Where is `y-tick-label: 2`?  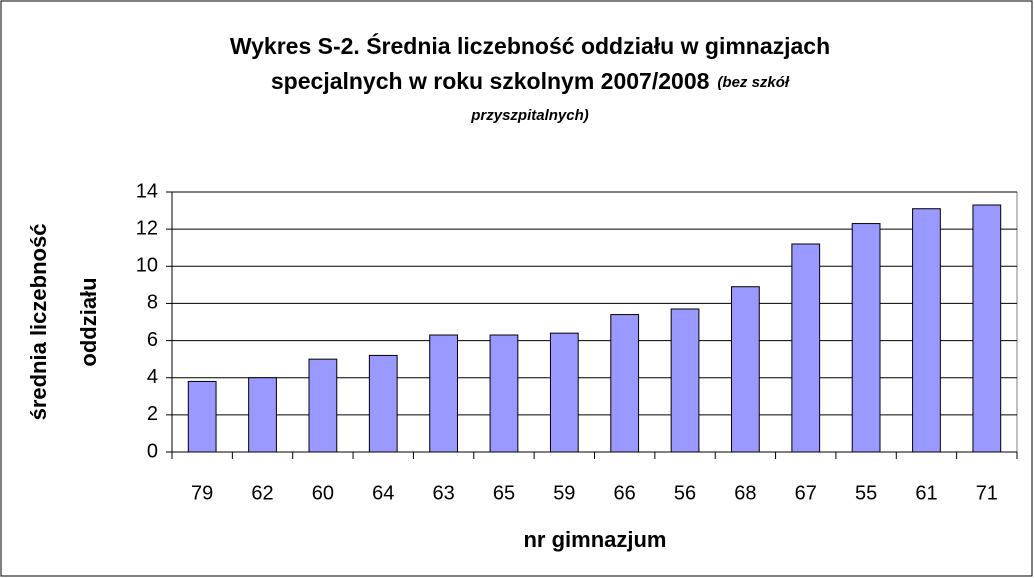 y-tick-label: 2 is located at coordinates (152, 414).